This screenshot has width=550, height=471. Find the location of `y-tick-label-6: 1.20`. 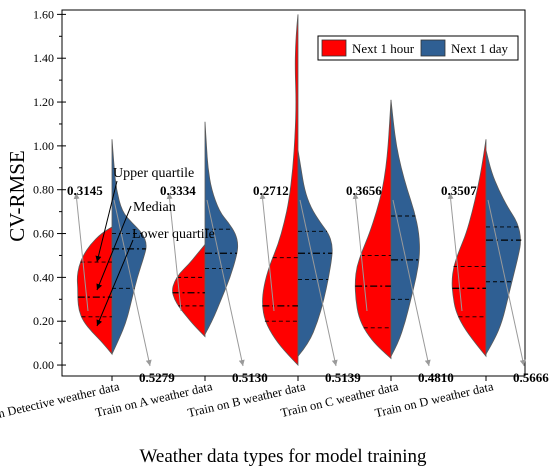

y-tick-label-6: 1.20 is located at coordinates (43, 102).